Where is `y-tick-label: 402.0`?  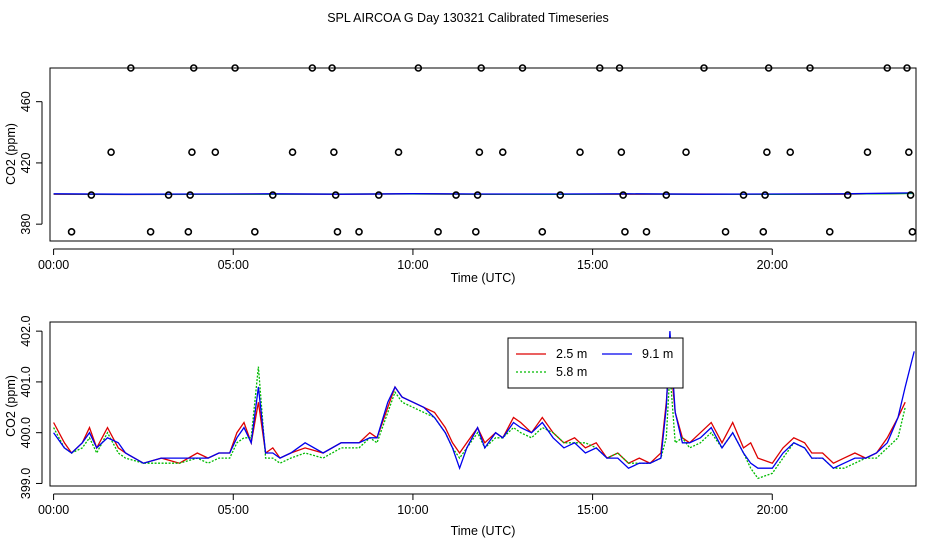
y-tick-label: 402.0 is located at coordinates (26, 330).